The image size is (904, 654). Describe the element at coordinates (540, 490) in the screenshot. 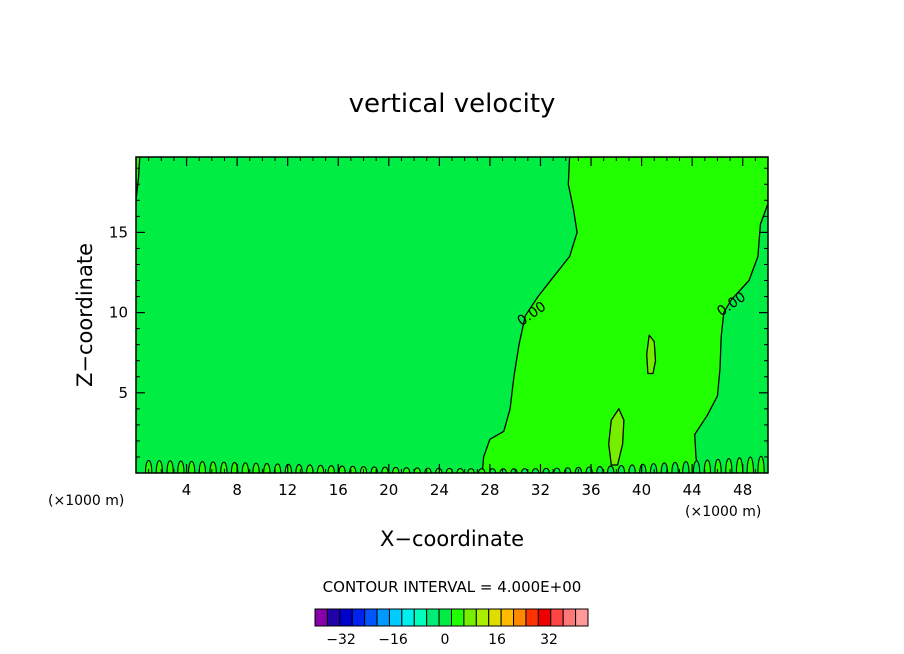

I see `x-tick-label-32: 32` at that location.